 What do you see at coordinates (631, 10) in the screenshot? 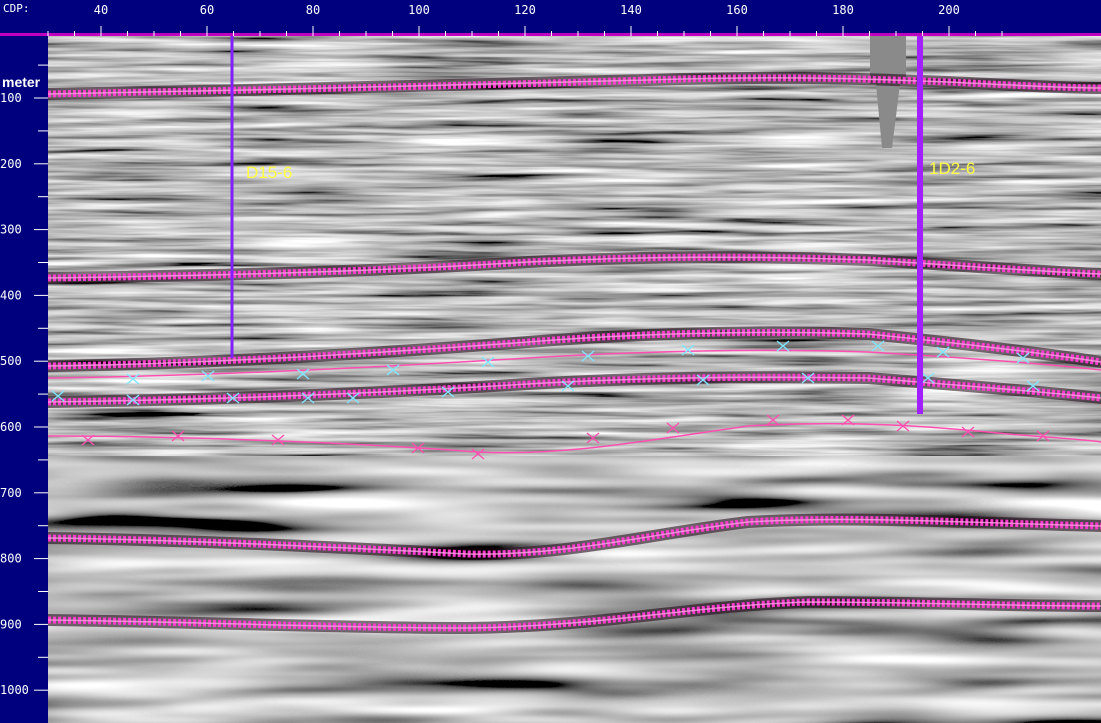
I see `cdp-tick-label-140: 140` at bounding box center [631, 10].